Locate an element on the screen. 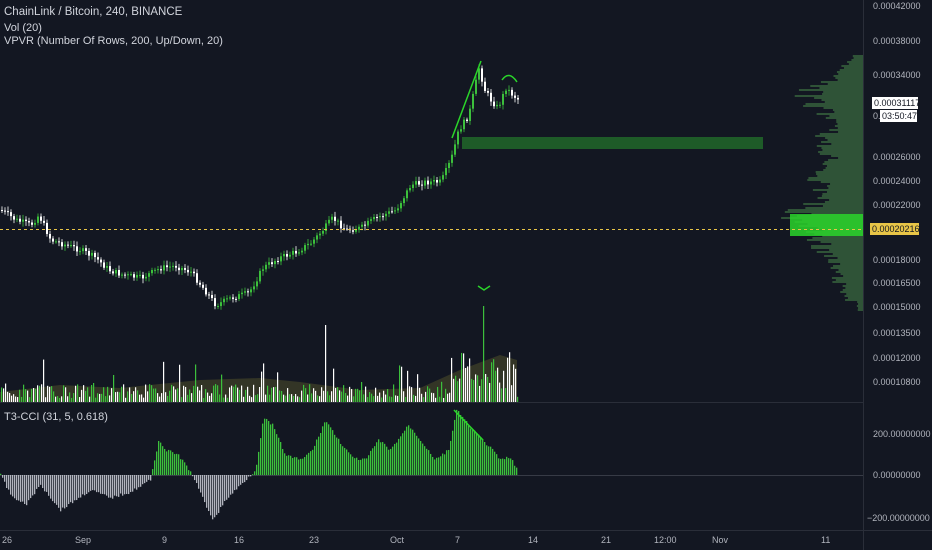 This screenshot has height=550, width=932. cci-divergence-line is located at coordinates (468, 425).